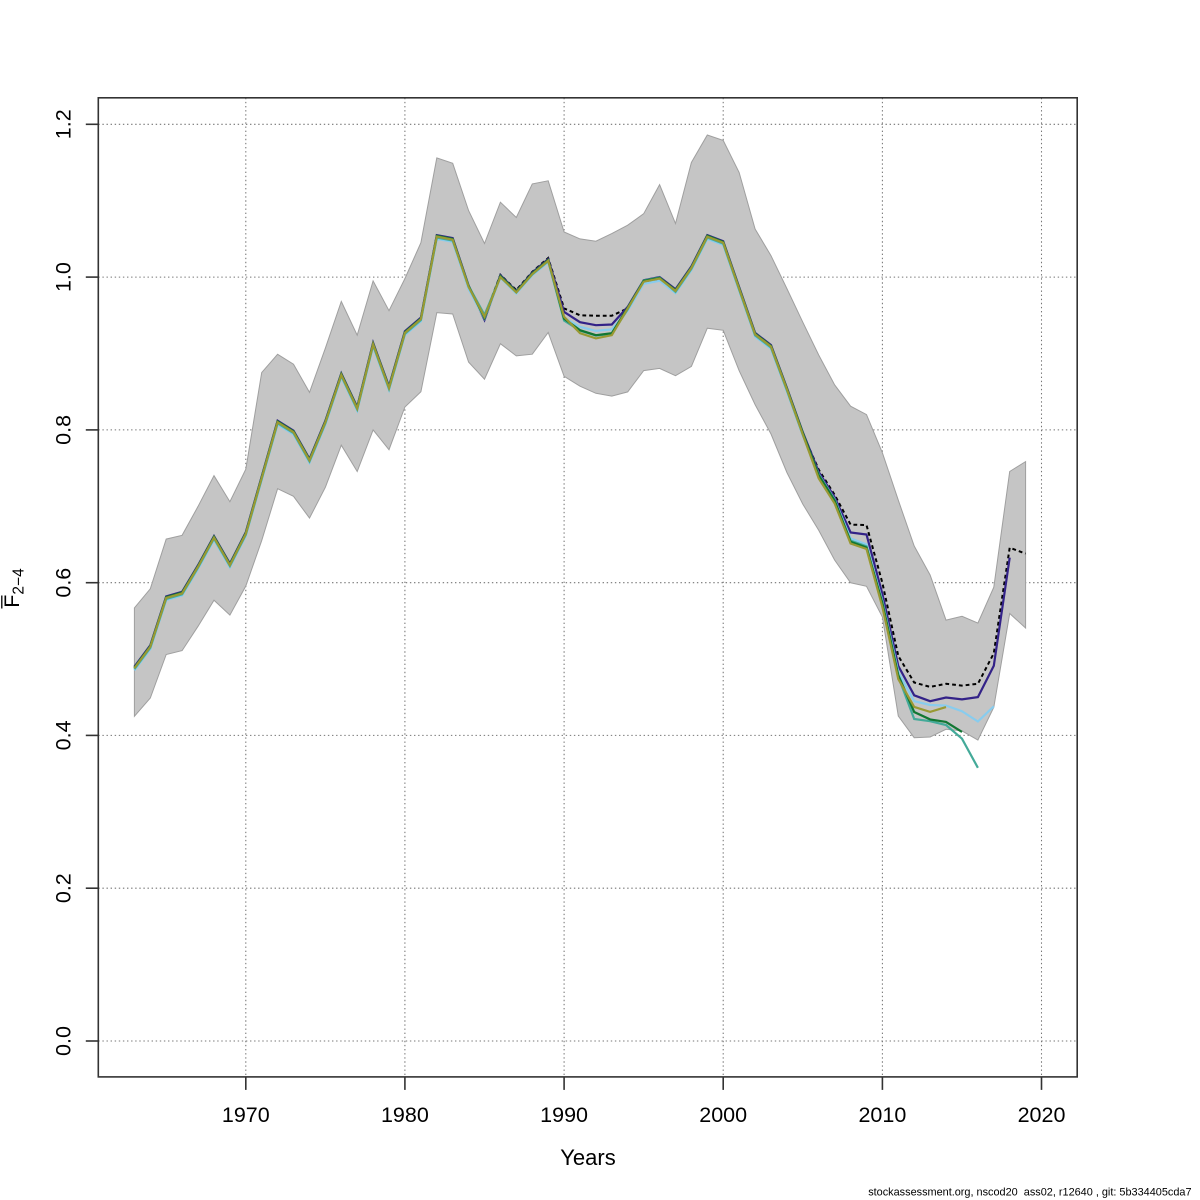 This screenshot has height=1200, width=1200. What do you see at coordinates (246, 1115) in the screenshot?
I see `svg-text: 1970` at bounding box center [246, 1115].